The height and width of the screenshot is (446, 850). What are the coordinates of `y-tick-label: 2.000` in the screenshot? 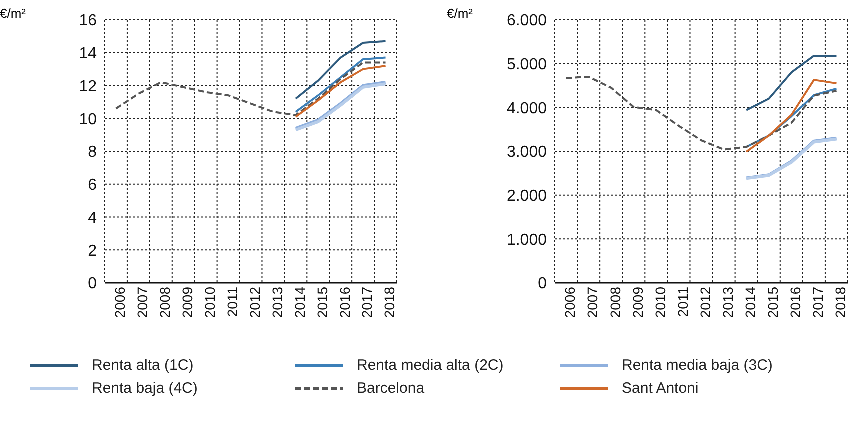 It's located at (527, 197).